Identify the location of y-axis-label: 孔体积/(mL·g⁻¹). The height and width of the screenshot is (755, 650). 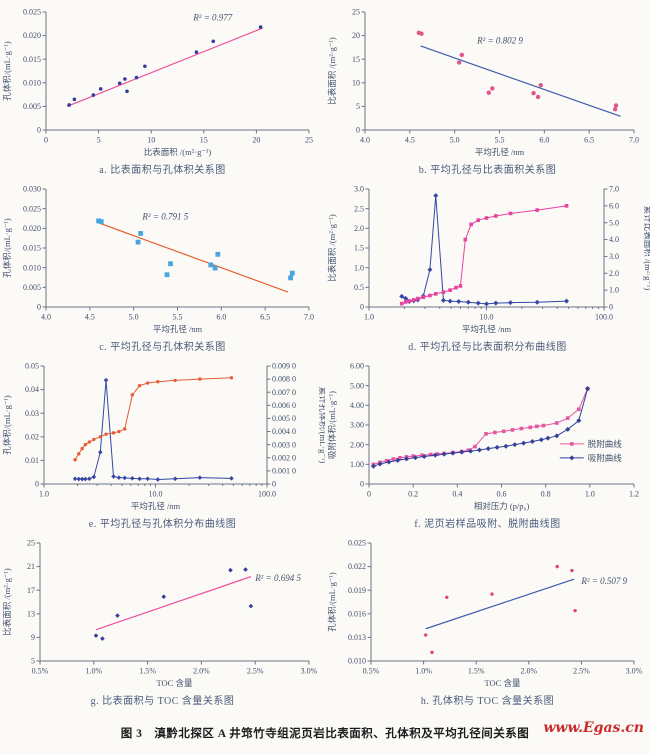
(332, 602).